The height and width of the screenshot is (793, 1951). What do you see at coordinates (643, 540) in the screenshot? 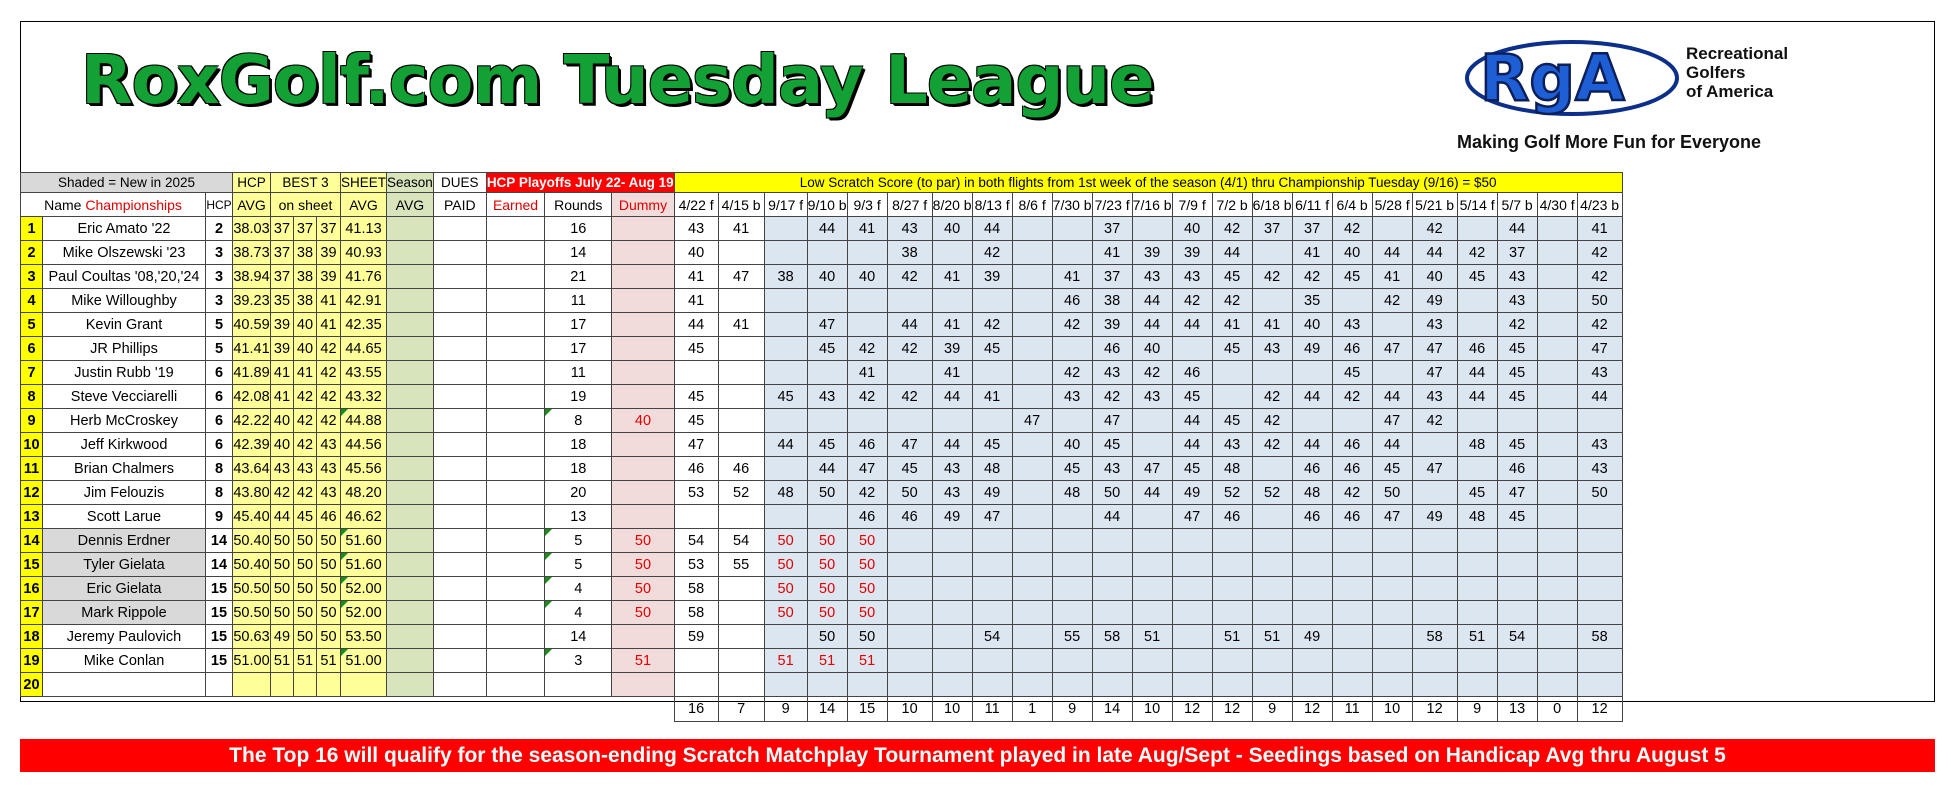
I see `dummy-cell: 50` at bounding box center [643, 540].